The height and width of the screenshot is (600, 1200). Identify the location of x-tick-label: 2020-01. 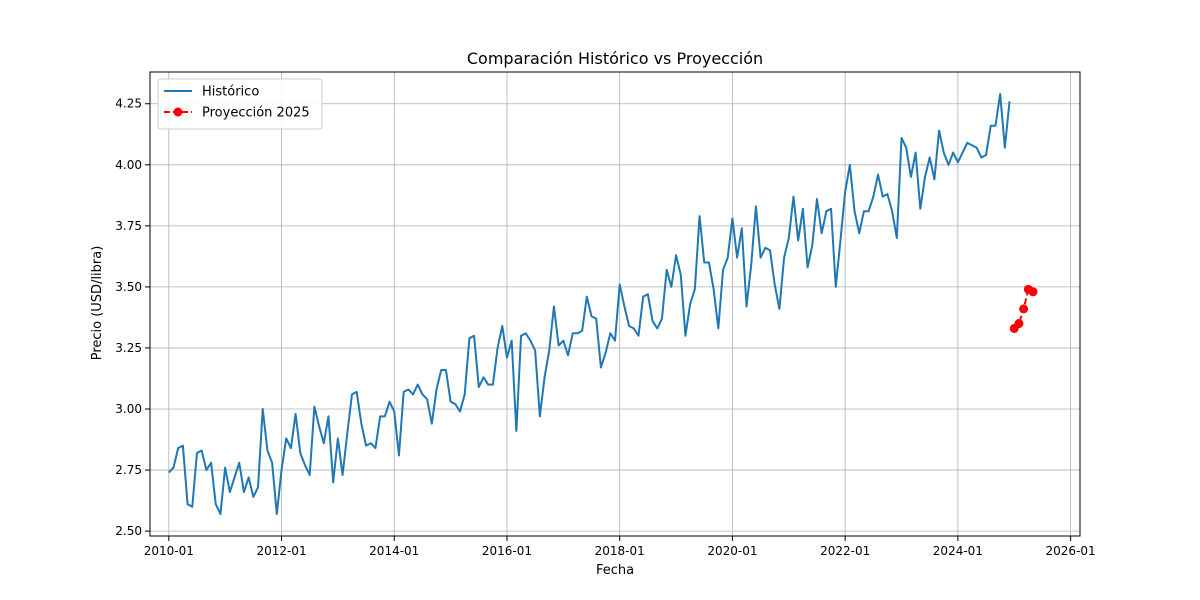
(732, 551).